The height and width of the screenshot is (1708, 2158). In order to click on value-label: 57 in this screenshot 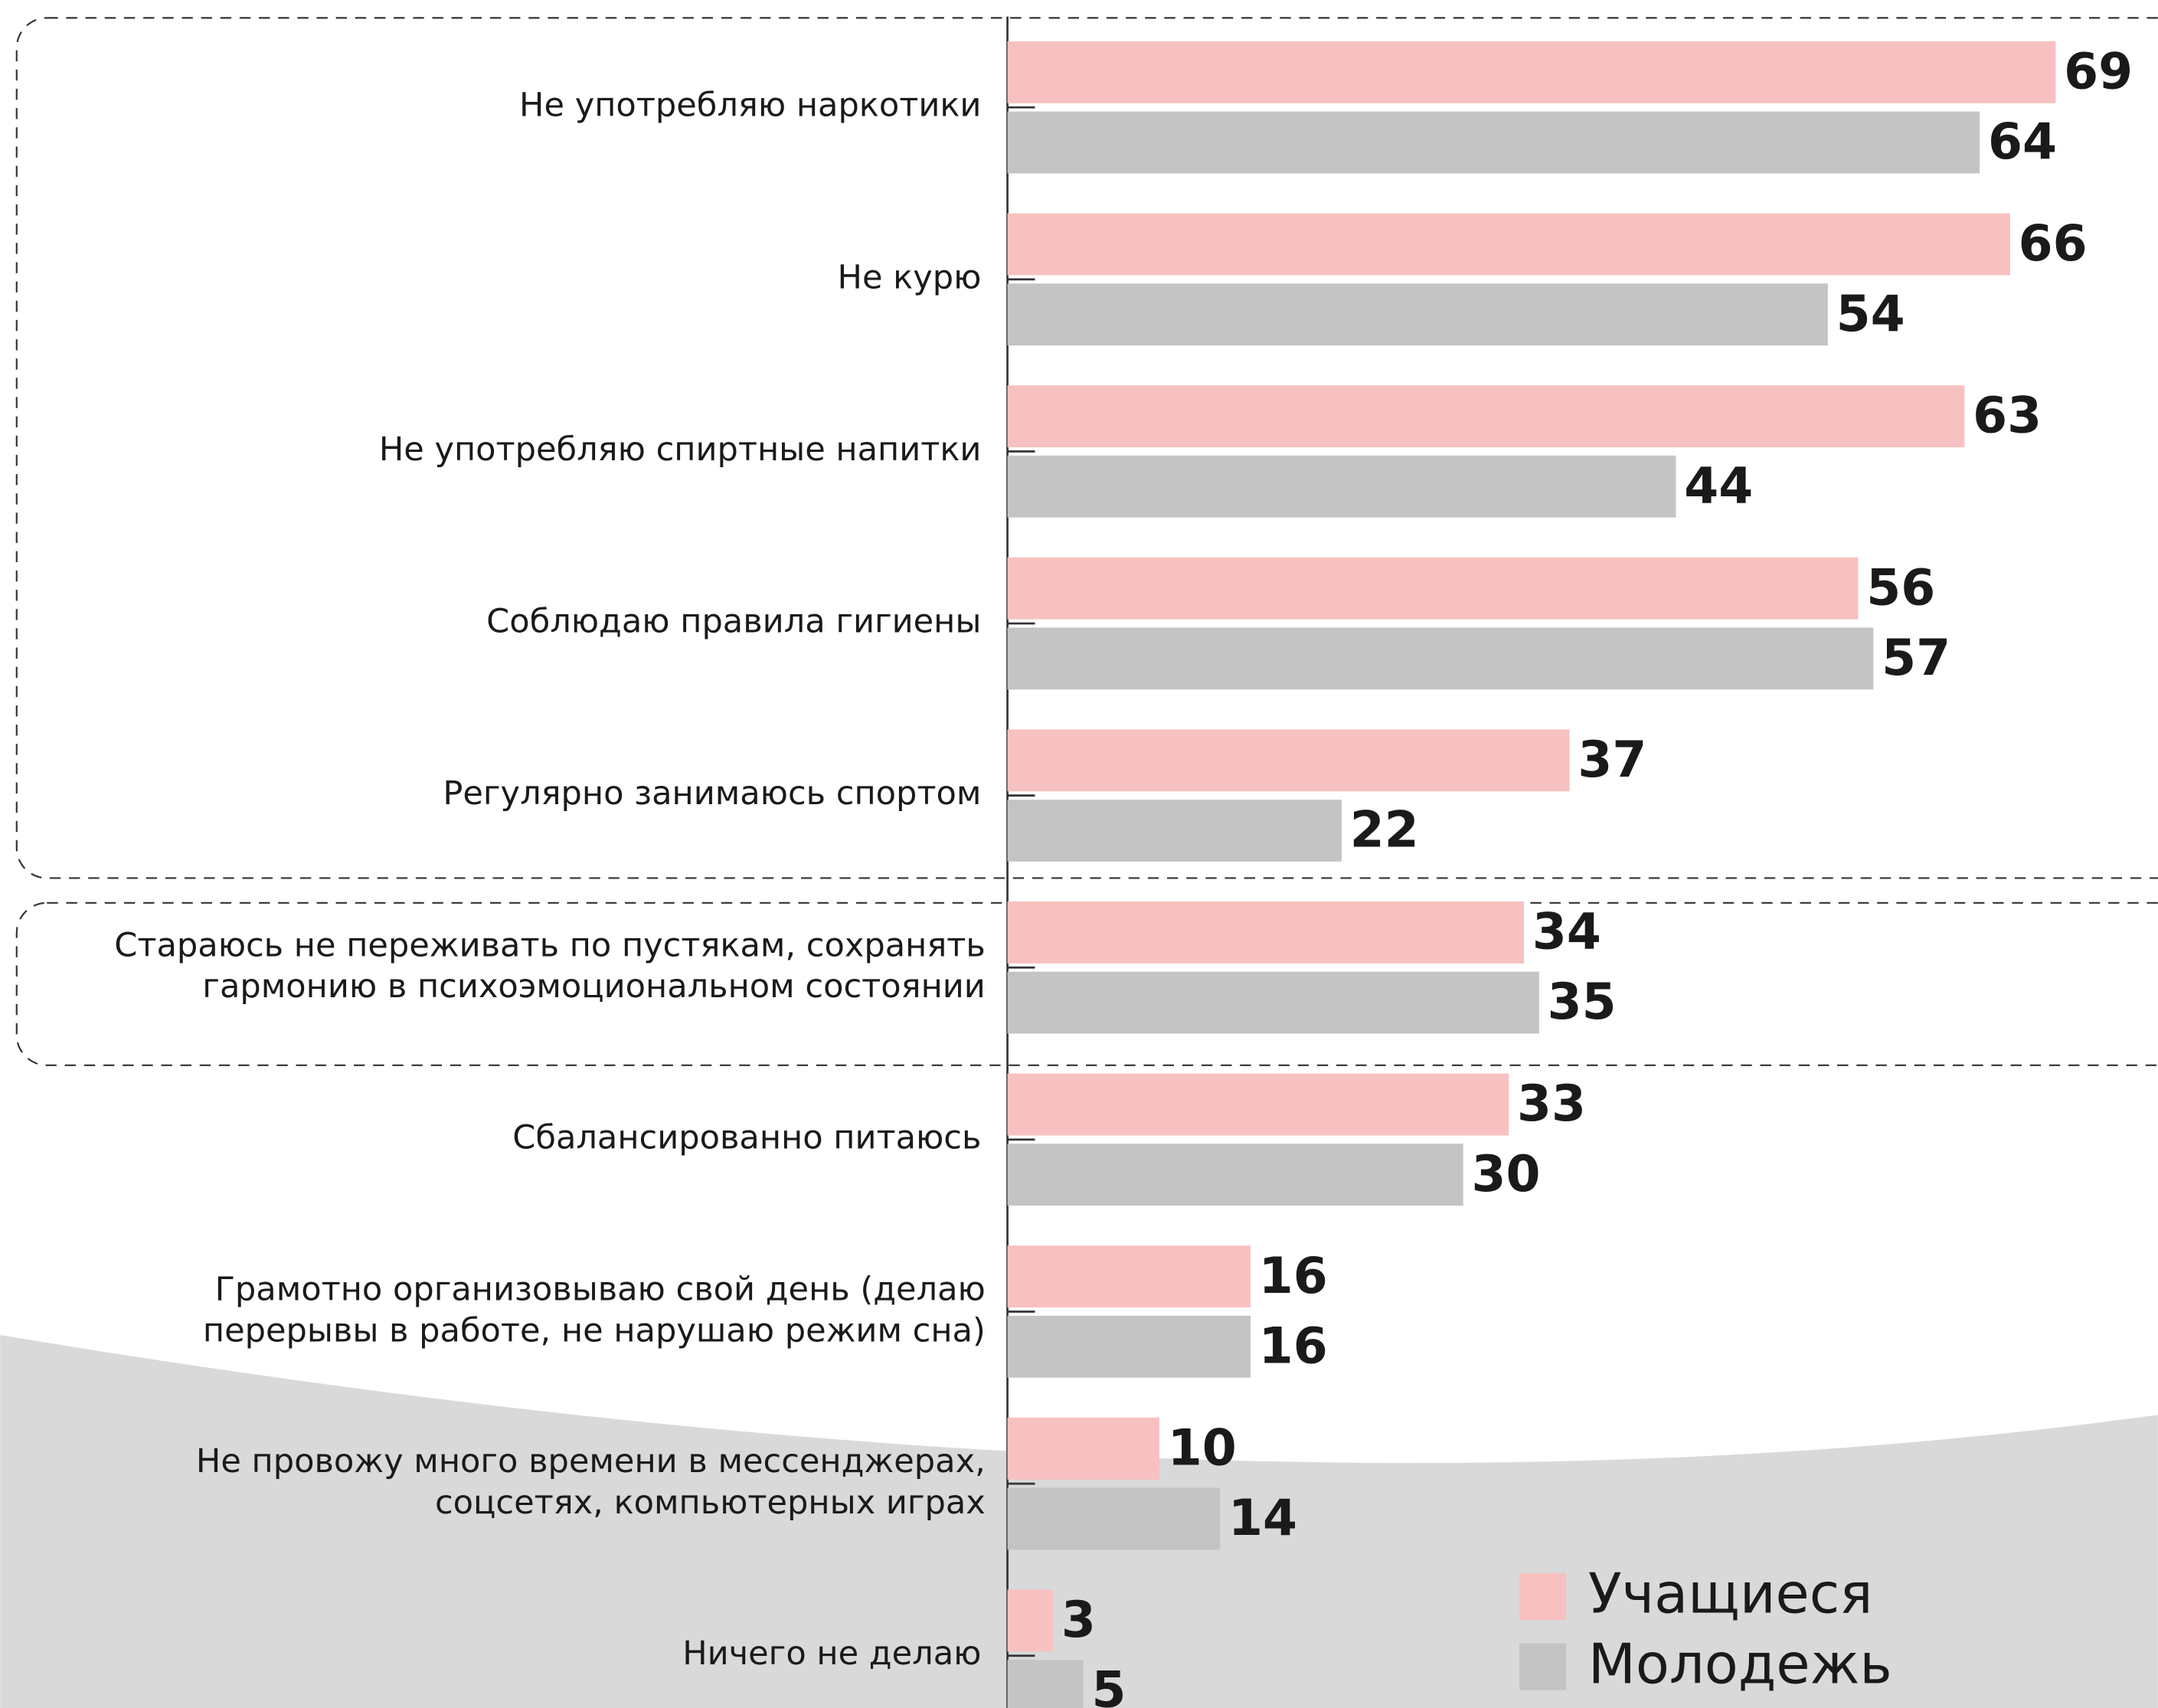, I will do `click(1916, 658)`.